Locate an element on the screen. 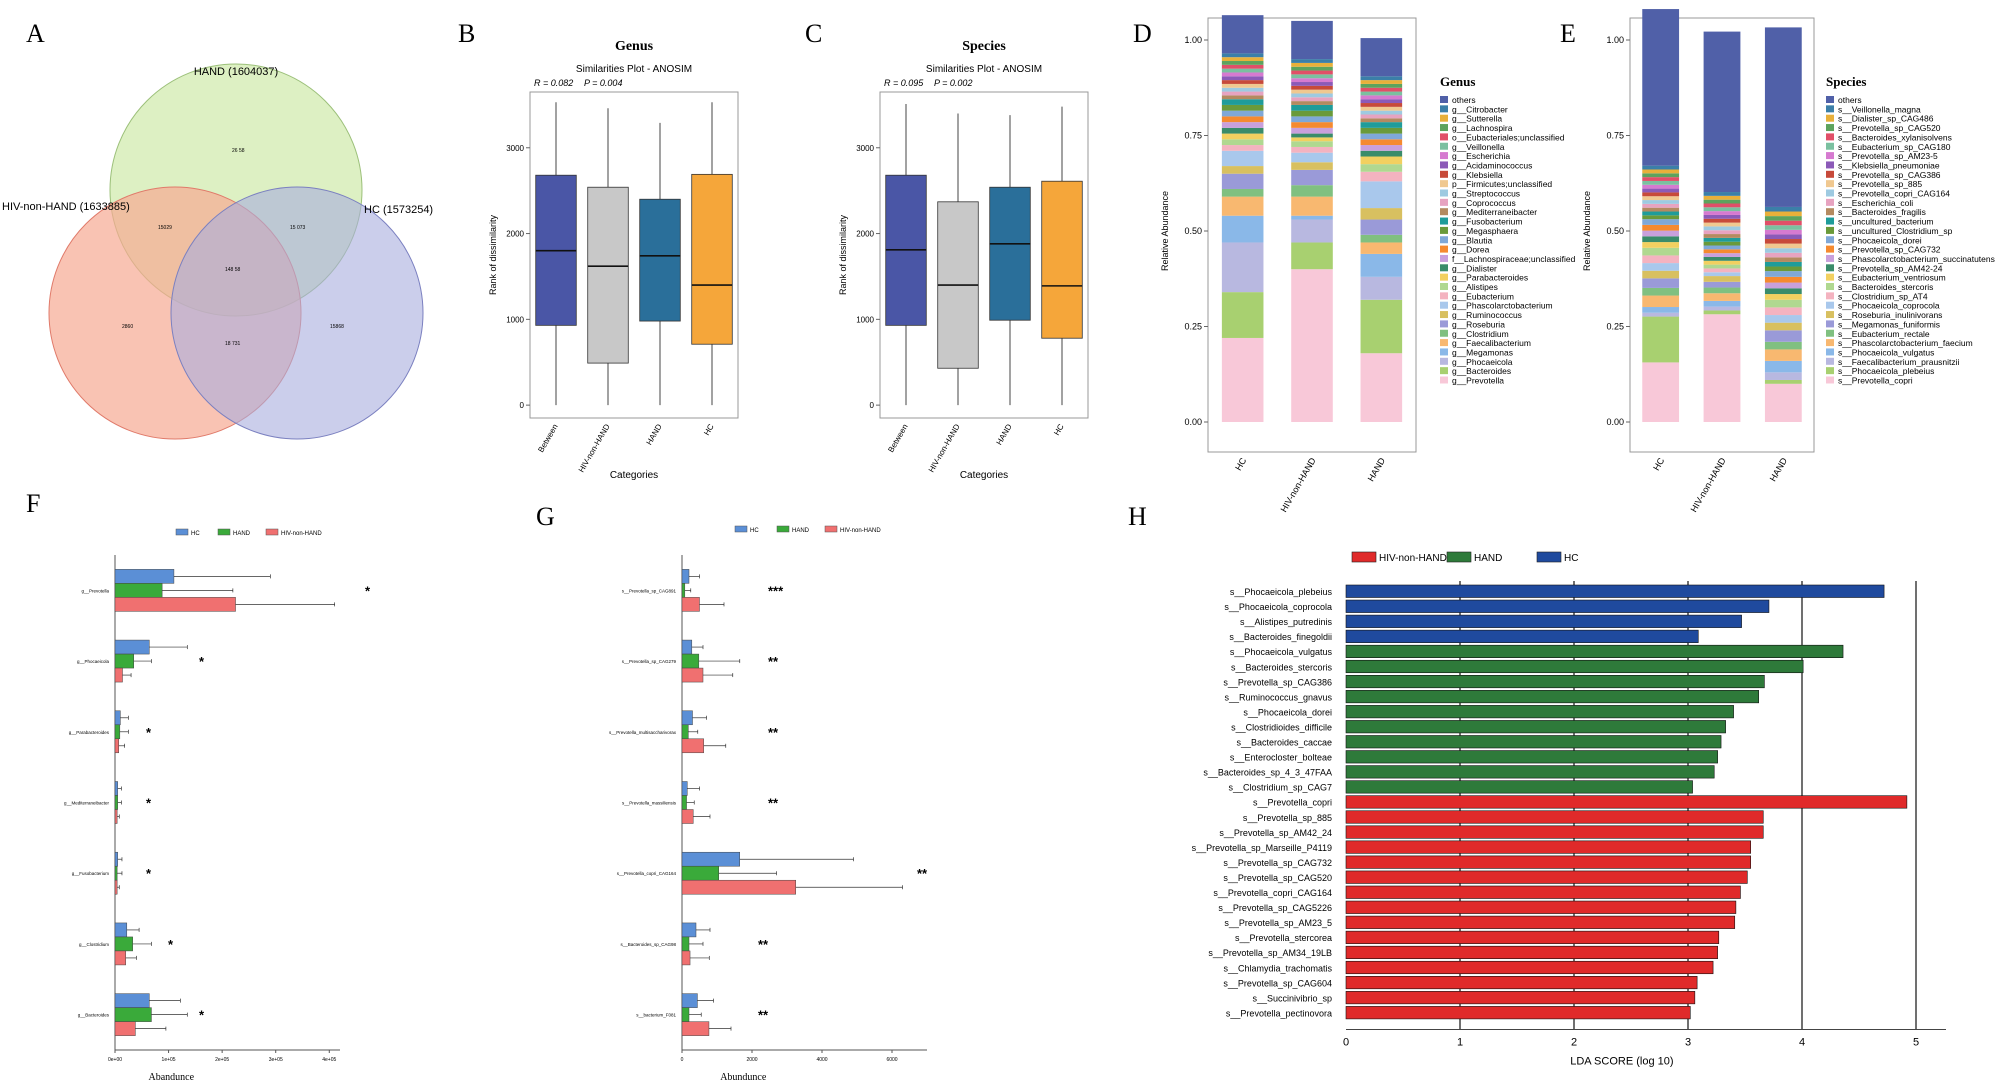 This screenshot has height=1080, width=2005. legend-label: s__uncultured_Clostridium_sp is located at coordinates (1895, 231).